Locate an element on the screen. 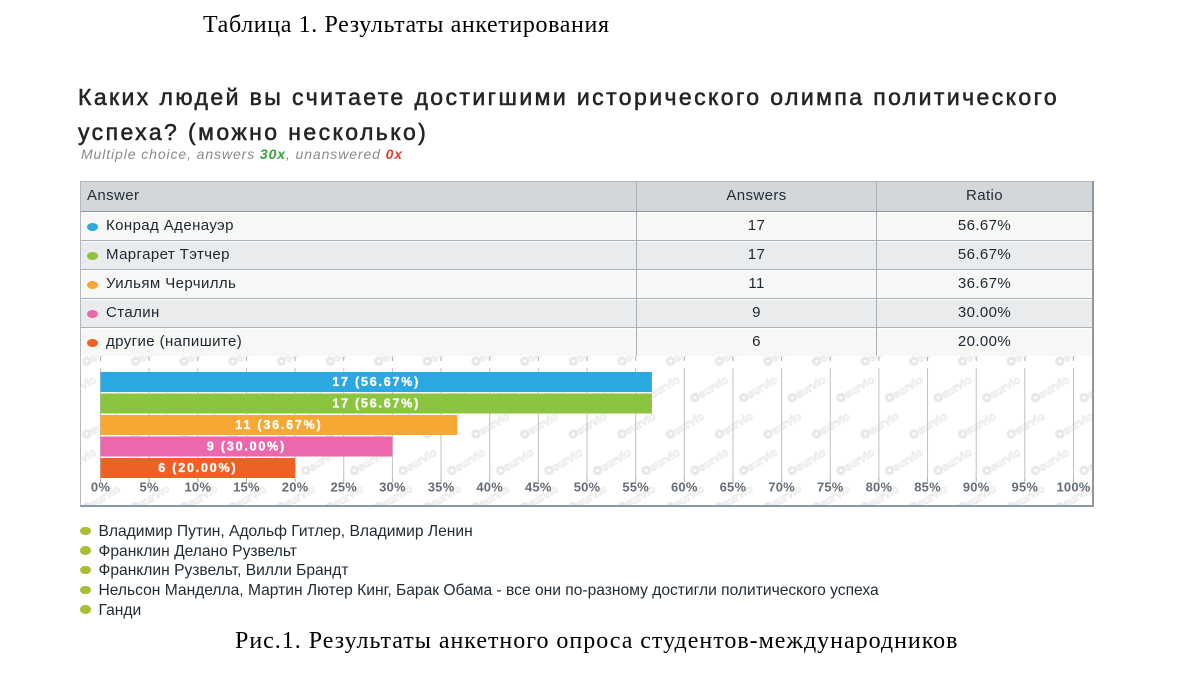 This screenshot has height=679, width=1178. svg-text: 10% is located at coordinates (197, 487).